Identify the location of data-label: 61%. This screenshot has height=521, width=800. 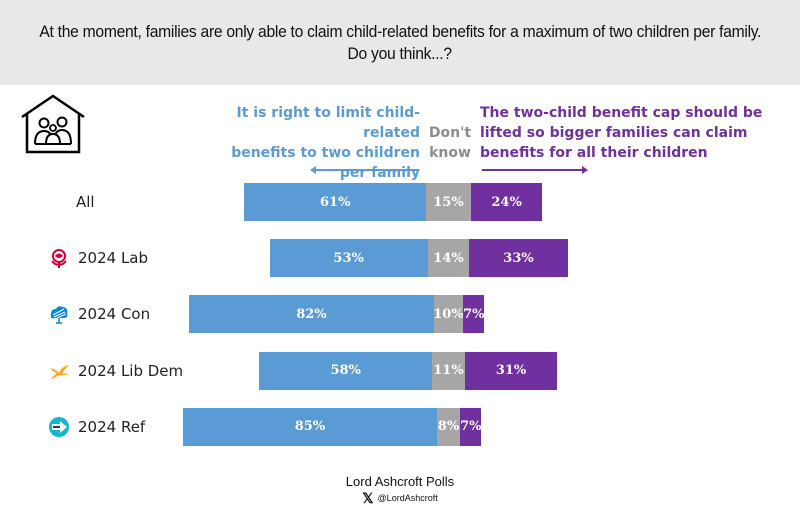
(335, 202).